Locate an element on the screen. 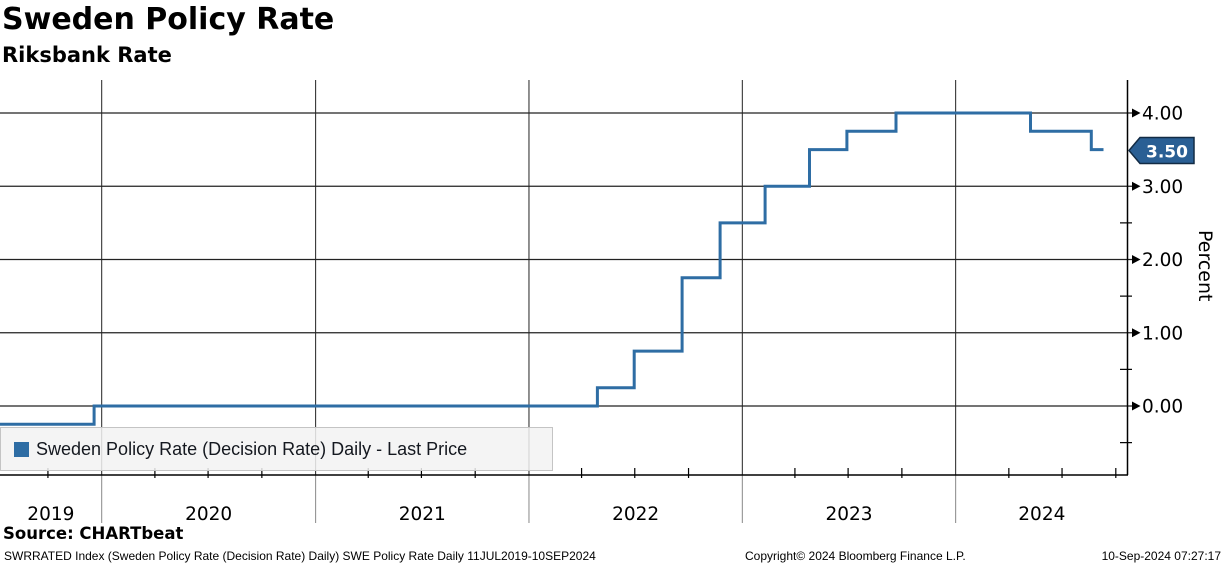  footer-copyright: Copyright© 2024 Bloomberg Finance L.P. is located at coordinates (855, 556).